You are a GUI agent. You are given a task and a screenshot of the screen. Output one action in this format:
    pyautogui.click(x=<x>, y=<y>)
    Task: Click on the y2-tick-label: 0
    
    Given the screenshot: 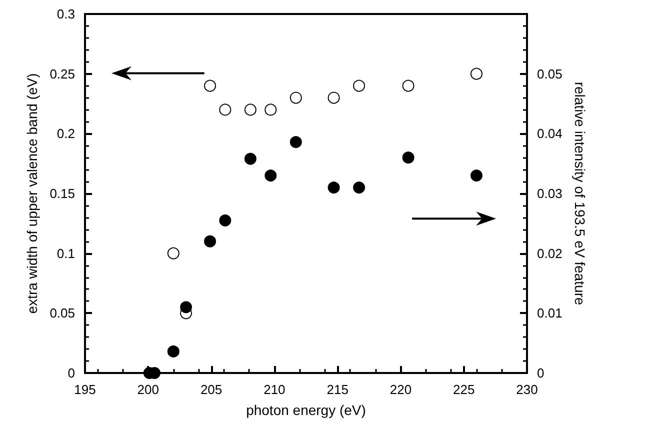 What is the action you would take?
    pyautogui.click(x=540, y=373)
    